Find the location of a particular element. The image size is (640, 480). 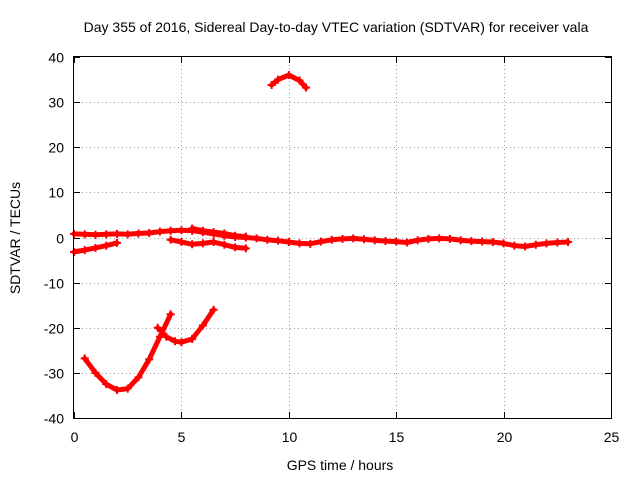

x-tick-label: 20 is located at coordinates (505, 437).